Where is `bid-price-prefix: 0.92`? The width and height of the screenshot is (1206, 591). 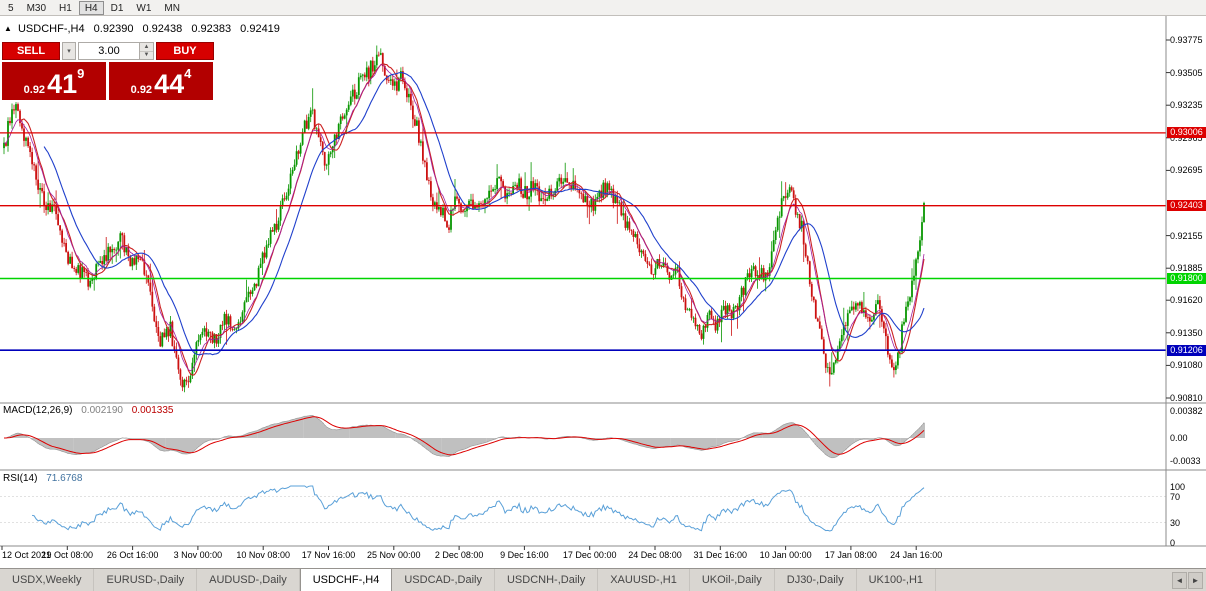 bid-price-prefix: 0.92 is located at coordinates (34, 90).